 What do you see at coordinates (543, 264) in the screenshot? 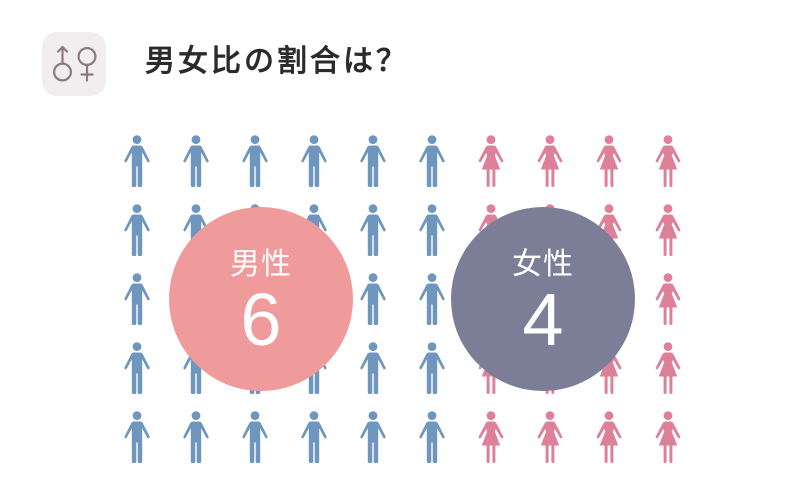
I see `female-label: 女性` at bounding box center [543, 264].